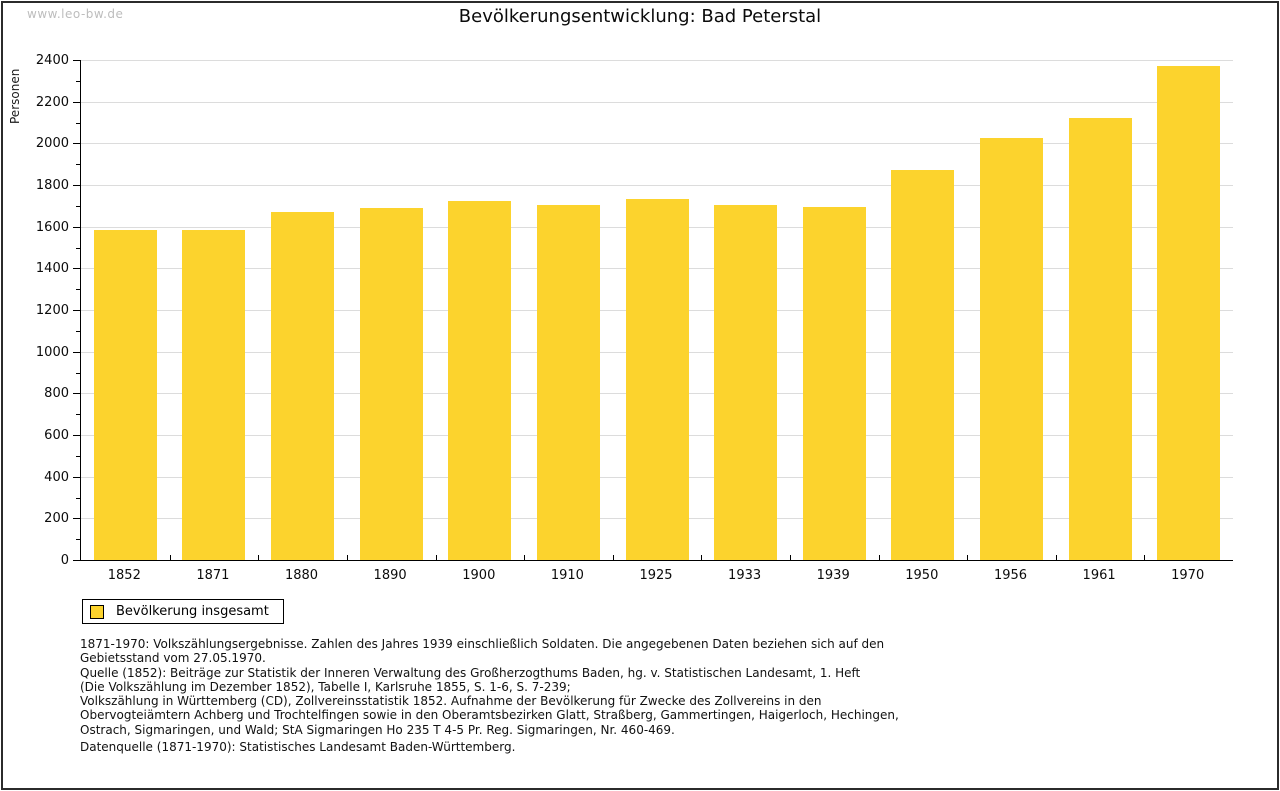  What do you see at coordinates (52, 227) in the screenshot?
I see `y-tick-label: 1600` at bounding box center [52, 227].